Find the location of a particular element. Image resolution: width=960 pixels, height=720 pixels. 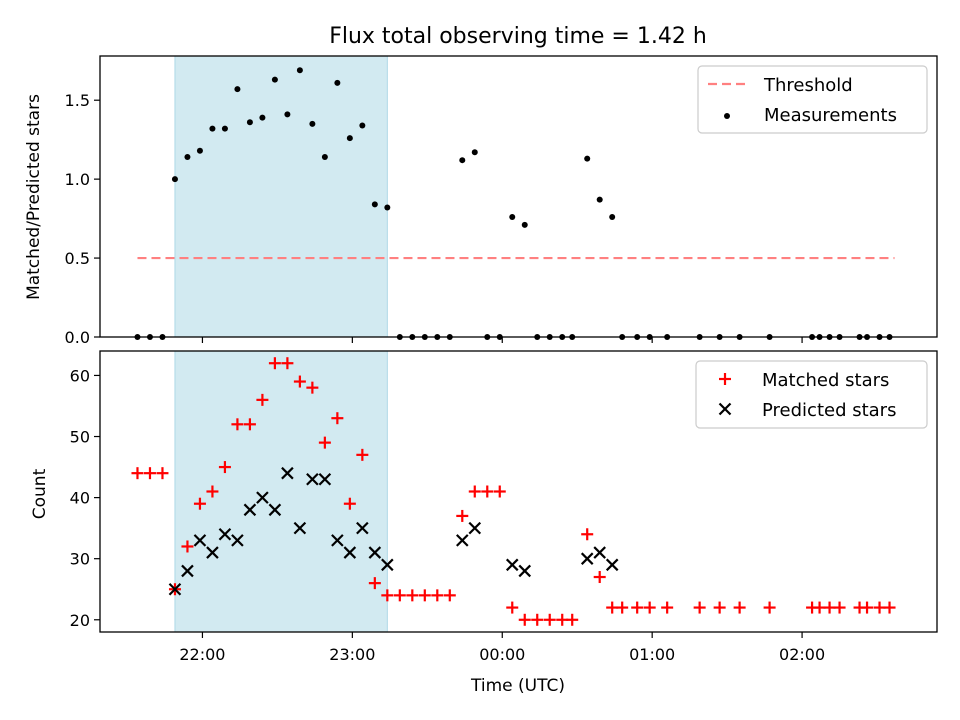

legend-measurement-swatch is located at coordinates (727, 116).